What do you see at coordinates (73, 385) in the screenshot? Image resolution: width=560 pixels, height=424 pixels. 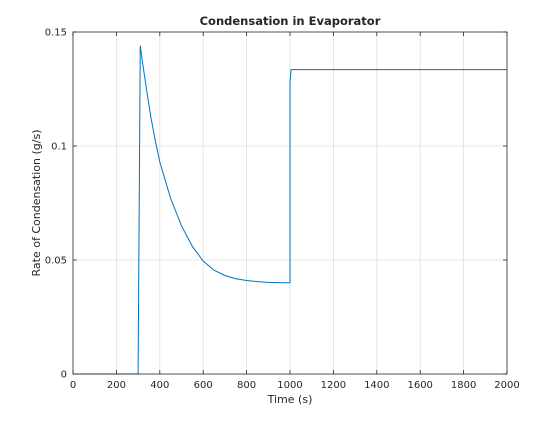 I see `x-tick-label: 0` at bounding box center [73, 385].